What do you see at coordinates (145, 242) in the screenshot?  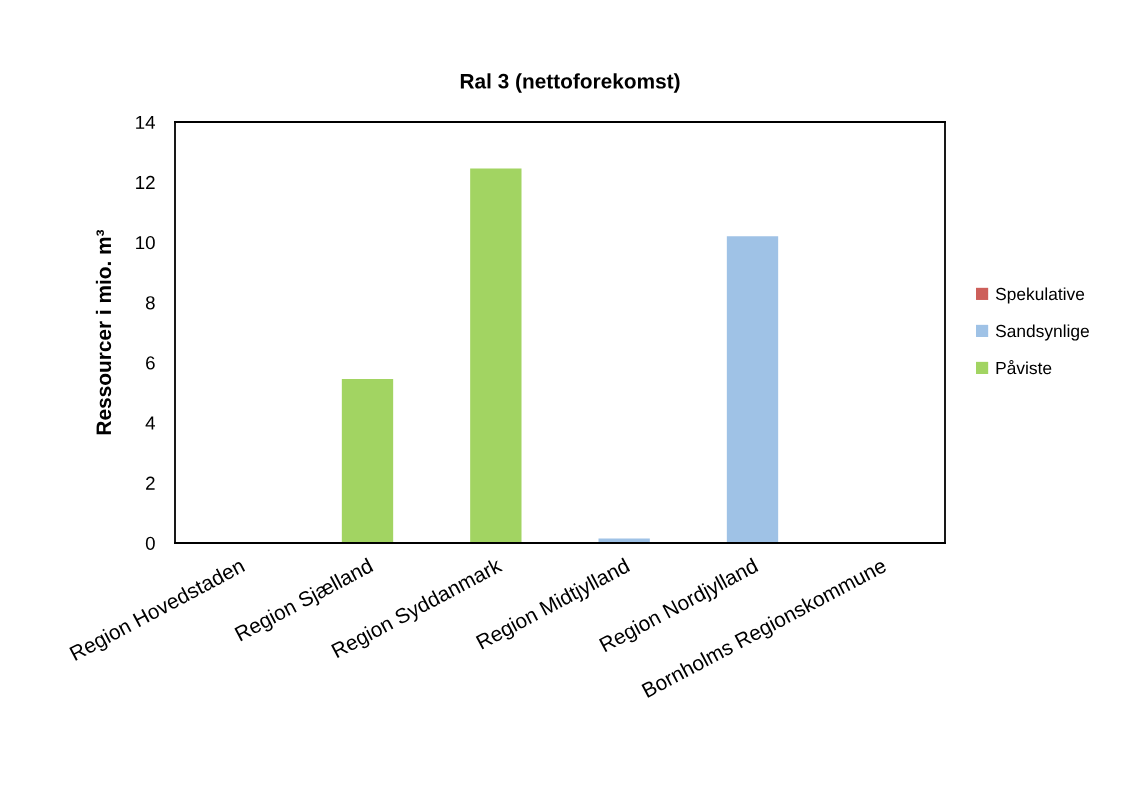 I see `y-tick-label: 10` at bounding box center [145, 242].